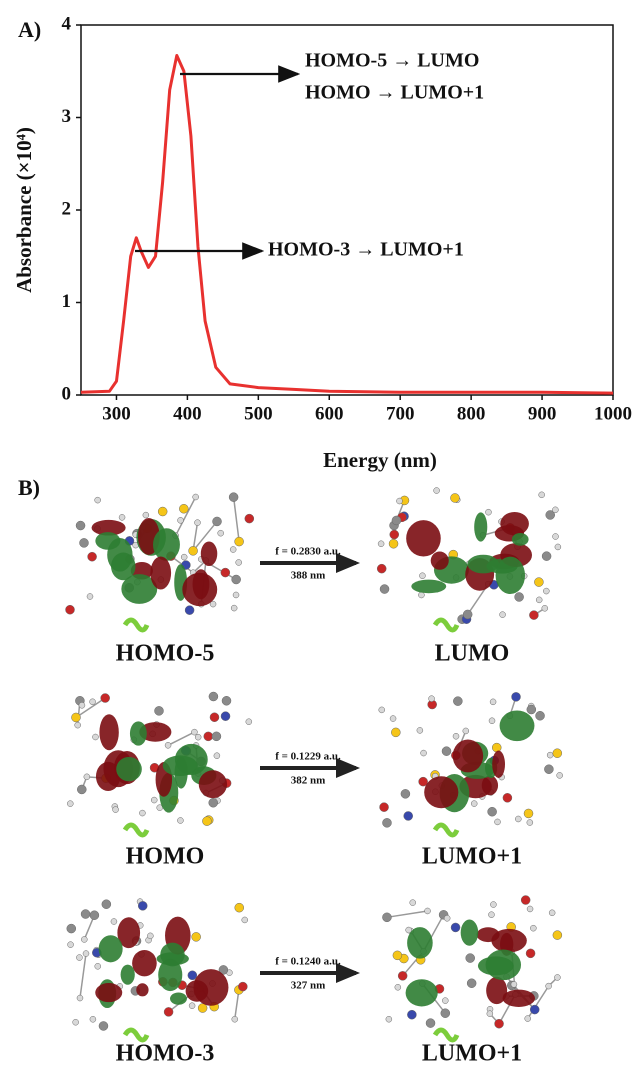  What do you see at coordinates (67, 393) in the screenshot?
I see `y-tick-label: 0` at bounding box center [67, 393].